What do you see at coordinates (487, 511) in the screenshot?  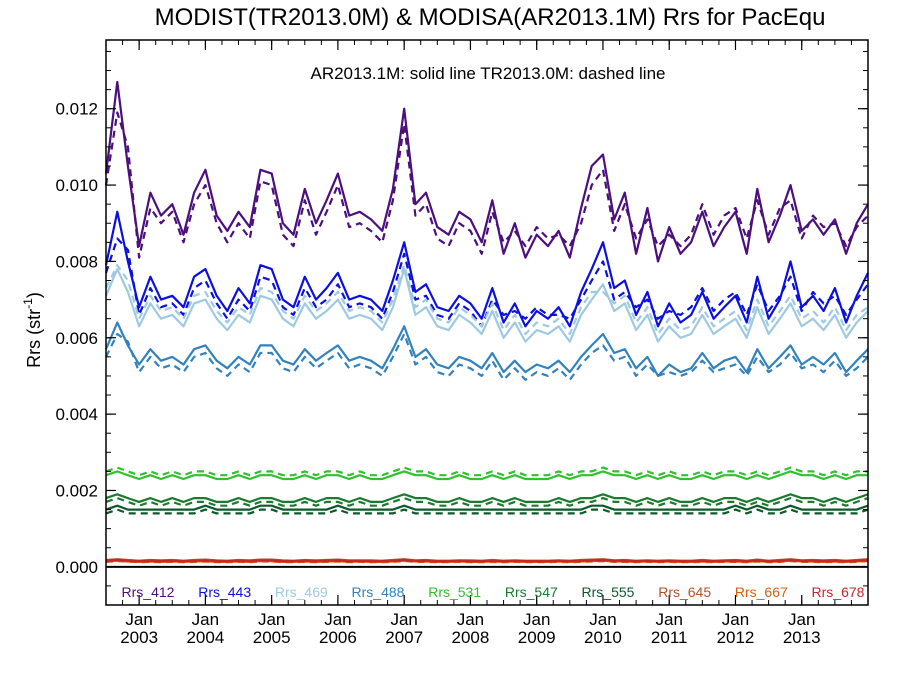 I see `series-line-rrs_555-dashed` at bounding box center [487, 511].